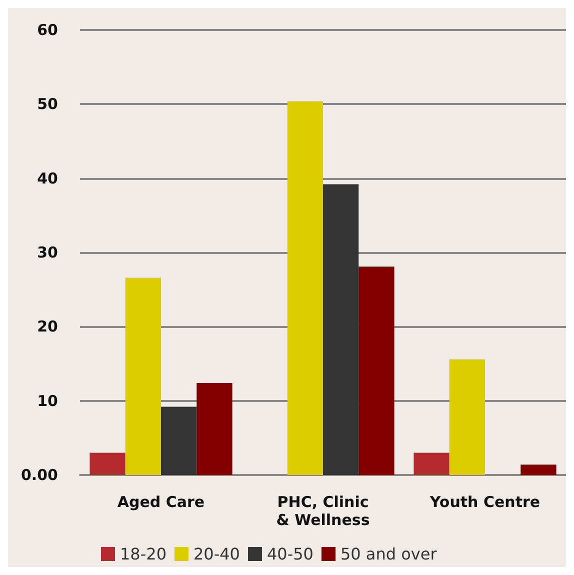 The width and height of the screenshot is (574, 575). What do you see at coordinates (290, 554) in the screenshot?
I see `legend-label: 40-50` at bounding box center [290, 554].